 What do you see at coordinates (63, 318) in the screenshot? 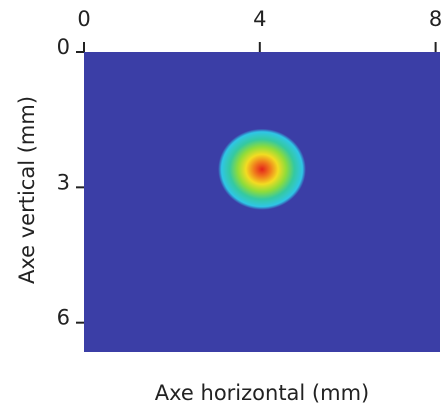
I see `y-tick-label: 6` at bounding box center [63, 318].